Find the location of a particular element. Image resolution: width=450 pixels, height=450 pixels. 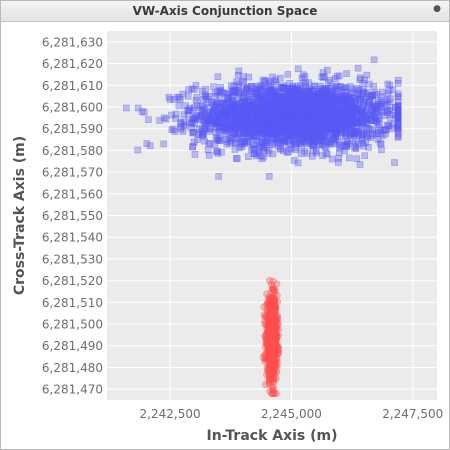

scatter-series-red is located at coordinates (271, 337).